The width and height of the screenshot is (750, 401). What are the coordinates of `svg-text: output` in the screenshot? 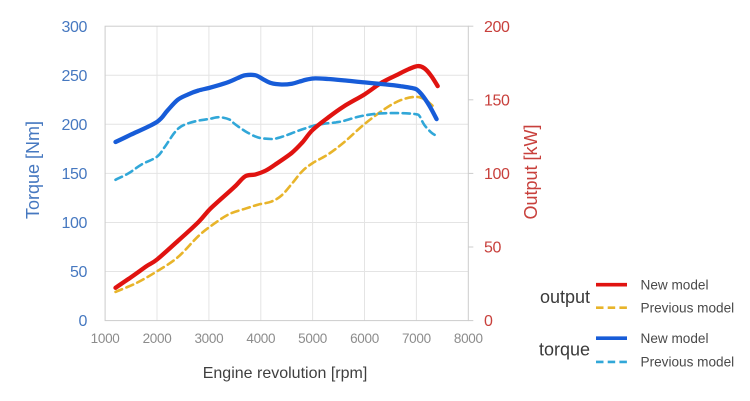 It's located at (565, 297).